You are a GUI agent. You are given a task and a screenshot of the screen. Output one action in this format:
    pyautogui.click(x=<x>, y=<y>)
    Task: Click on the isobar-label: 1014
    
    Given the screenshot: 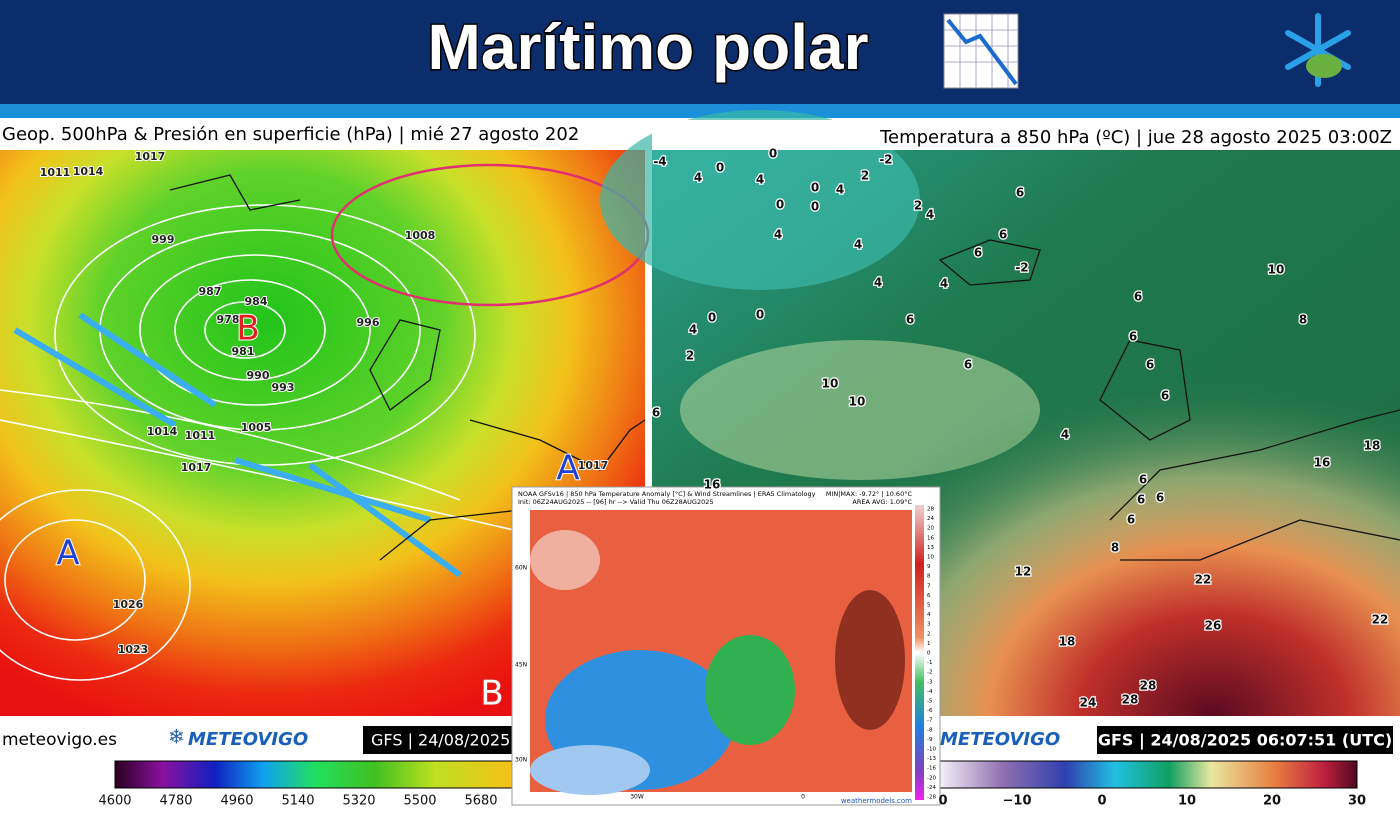 What is the action you would take?
    pyautogui.click(x=88, y=171)
    